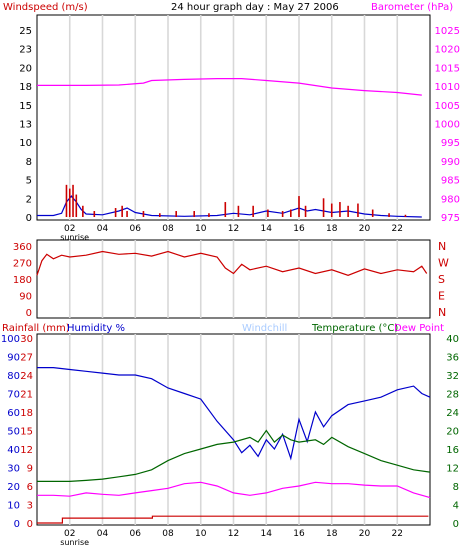  I want to click on x-tick-top-04: 04, so click(103, 229).